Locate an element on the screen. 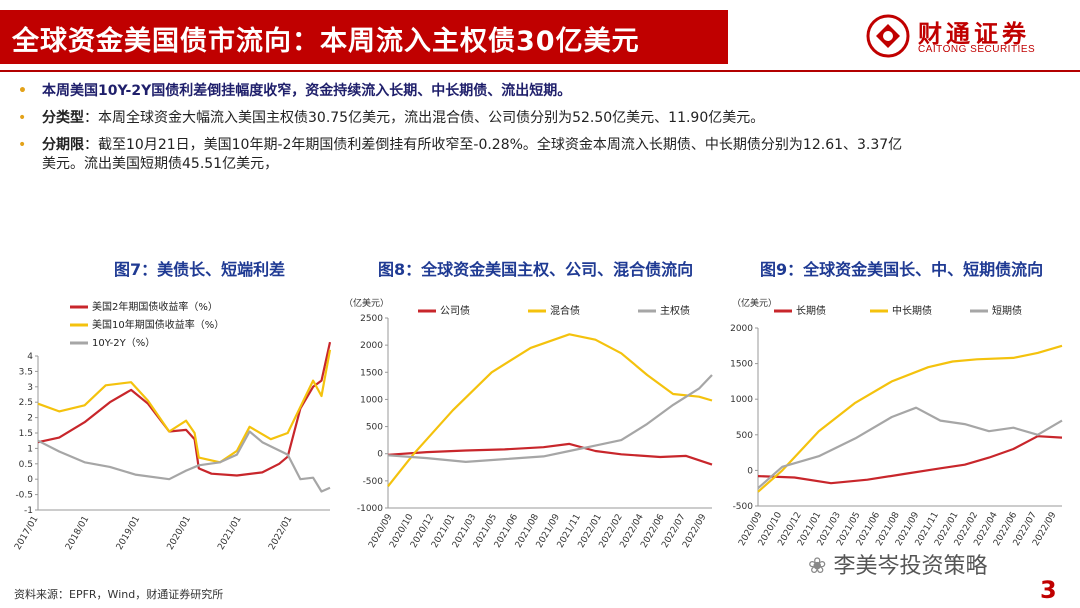 The height and width of the screenshot is (608, 1080). legend-label: 短期债 is located at coordinates (1007, 310).